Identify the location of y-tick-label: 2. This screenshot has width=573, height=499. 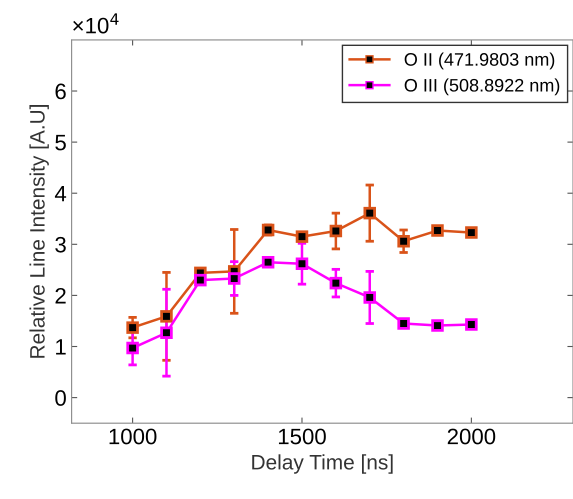
(61, 296).